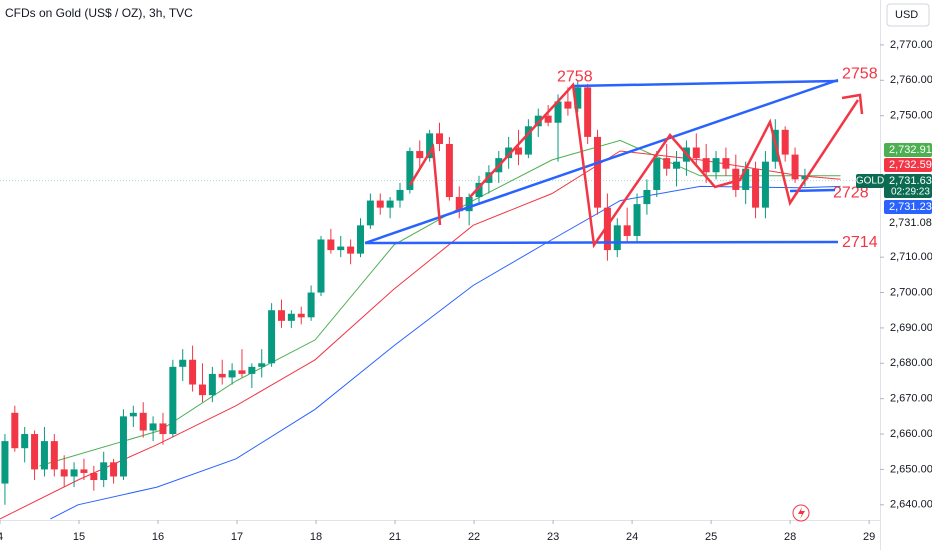 This screenshot has height=550, width=932. What do you see at coordinates (911, 363) in the screenshot?
I see `y-tick-label: 2,680.00` at bounding box center [911, 363].